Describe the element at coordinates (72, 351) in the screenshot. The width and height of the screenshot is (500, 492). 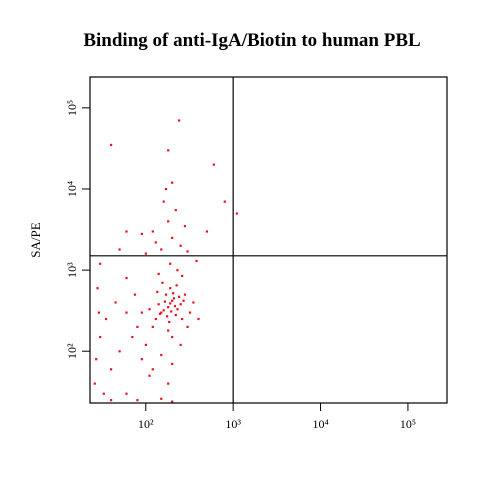
I see `y-tick-label: 10²` at that location.